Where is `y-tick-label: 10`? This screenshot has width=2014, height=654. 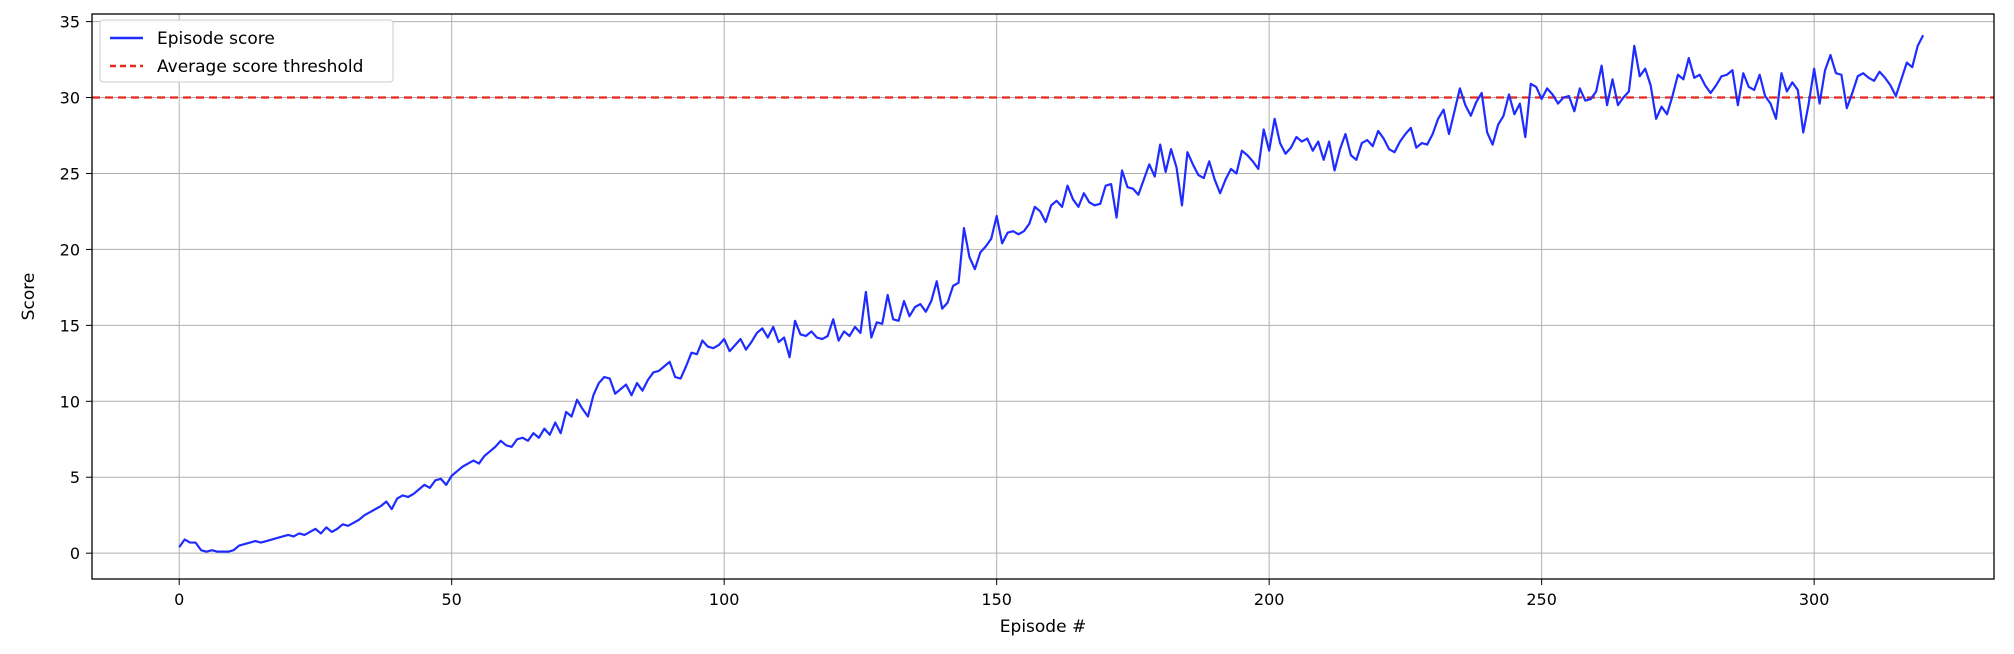
y-tick-label: 10 is located at coordinates (70, 401).